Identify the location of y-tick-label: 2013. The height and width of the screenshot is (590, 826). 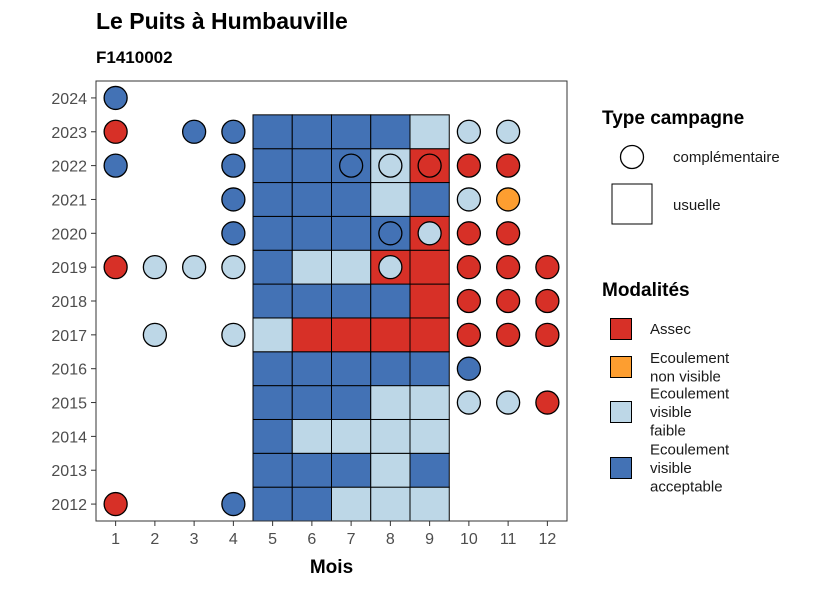
(69, 471).